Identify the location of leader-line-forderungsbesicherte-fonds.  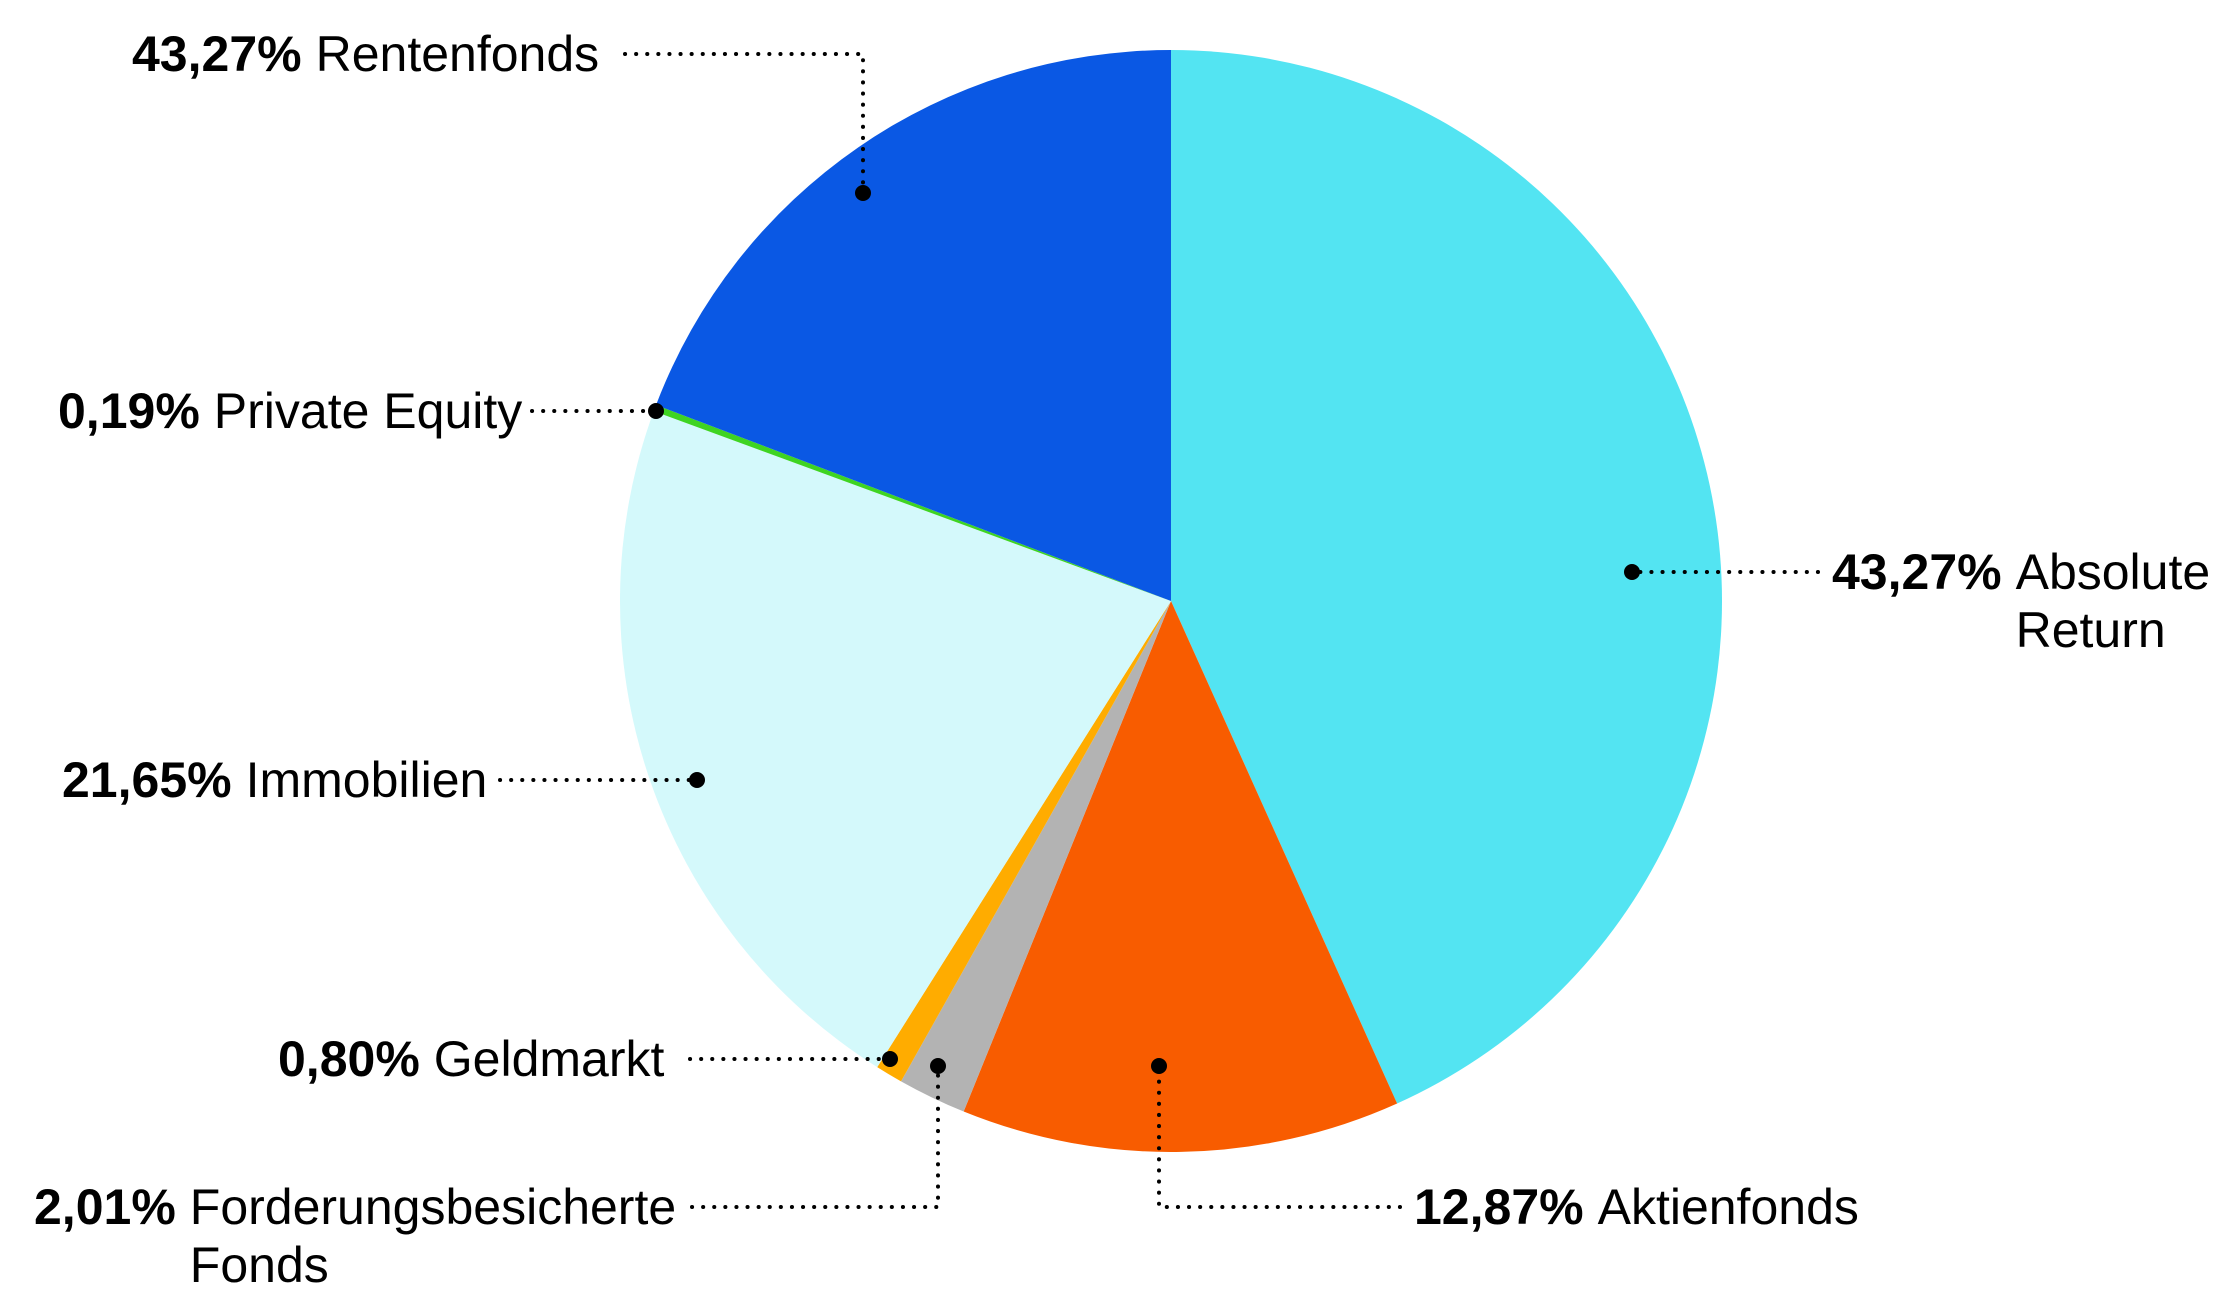
(815, 1136).